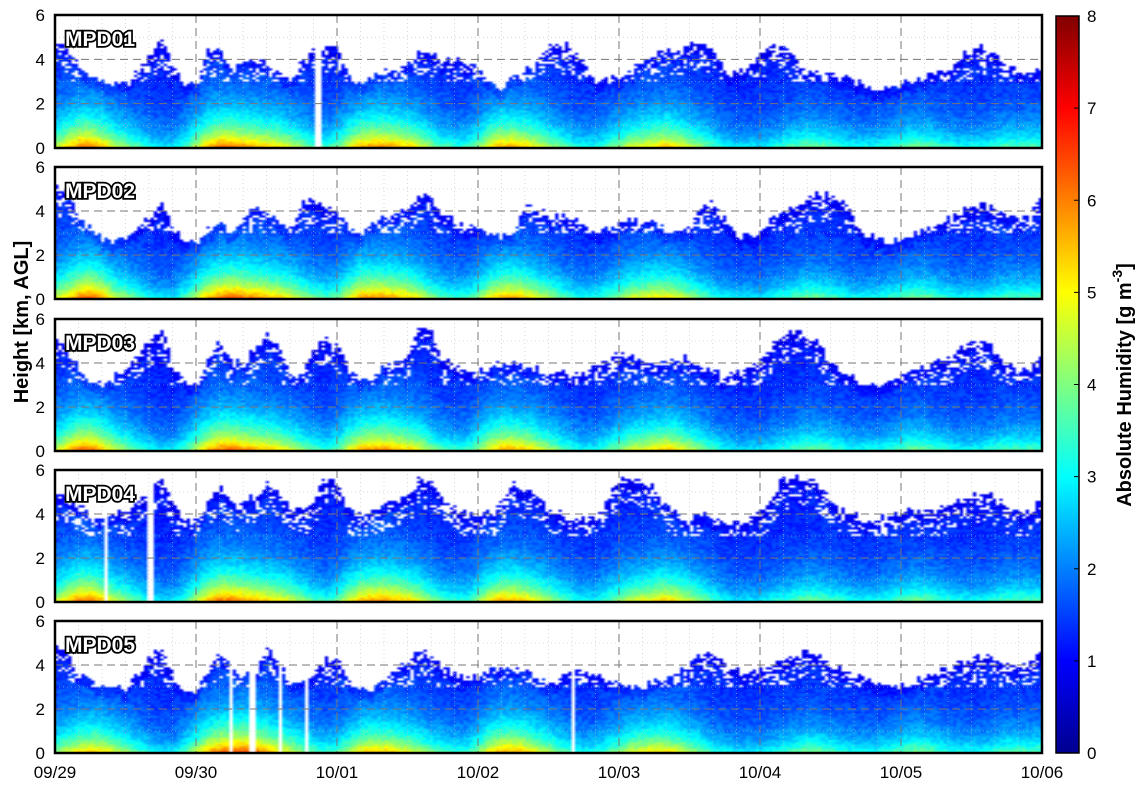 This screenshot has width=1145, height=793. What do you see at coordinates (478, 772) in the screenshot?
I see `x-tick-label: 10/02` at bounding box center [478, 772].